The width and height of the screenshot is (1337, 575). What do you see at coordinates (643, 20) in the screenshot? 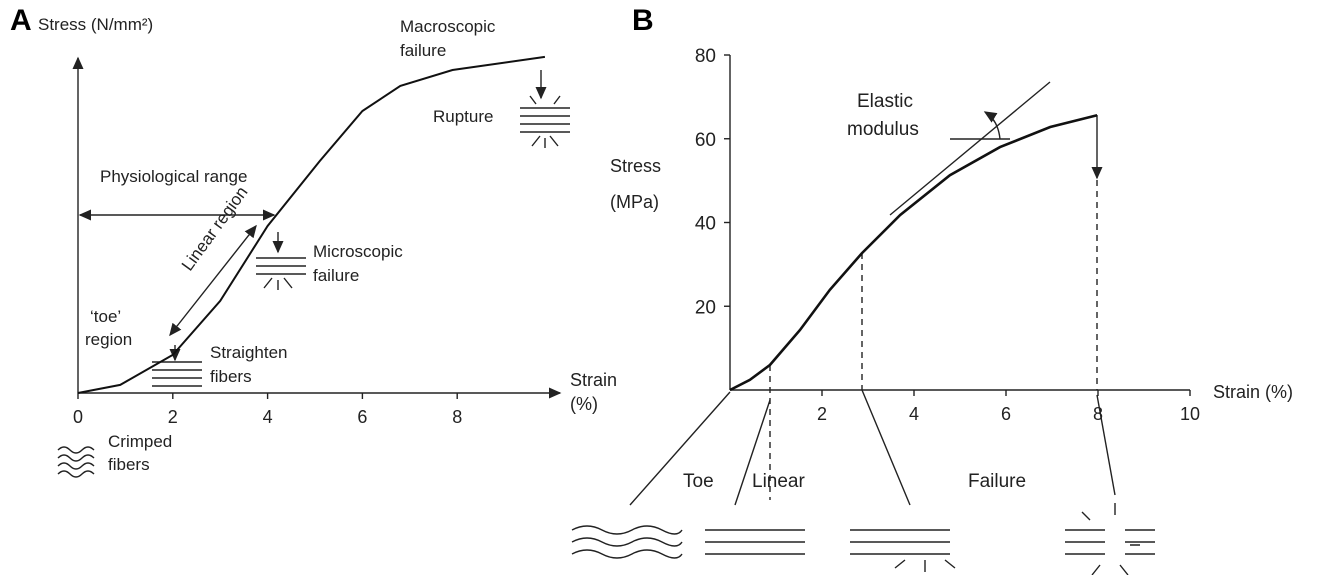
I see `panel-label: B` at bounding box center [643, 20].